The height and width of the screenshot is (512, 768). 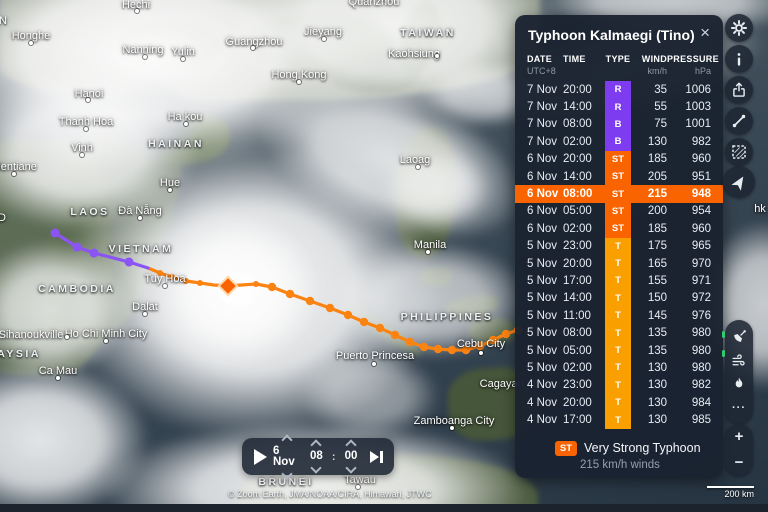 I want to click on column-header-date: DATE, so click(x=540, y=58).